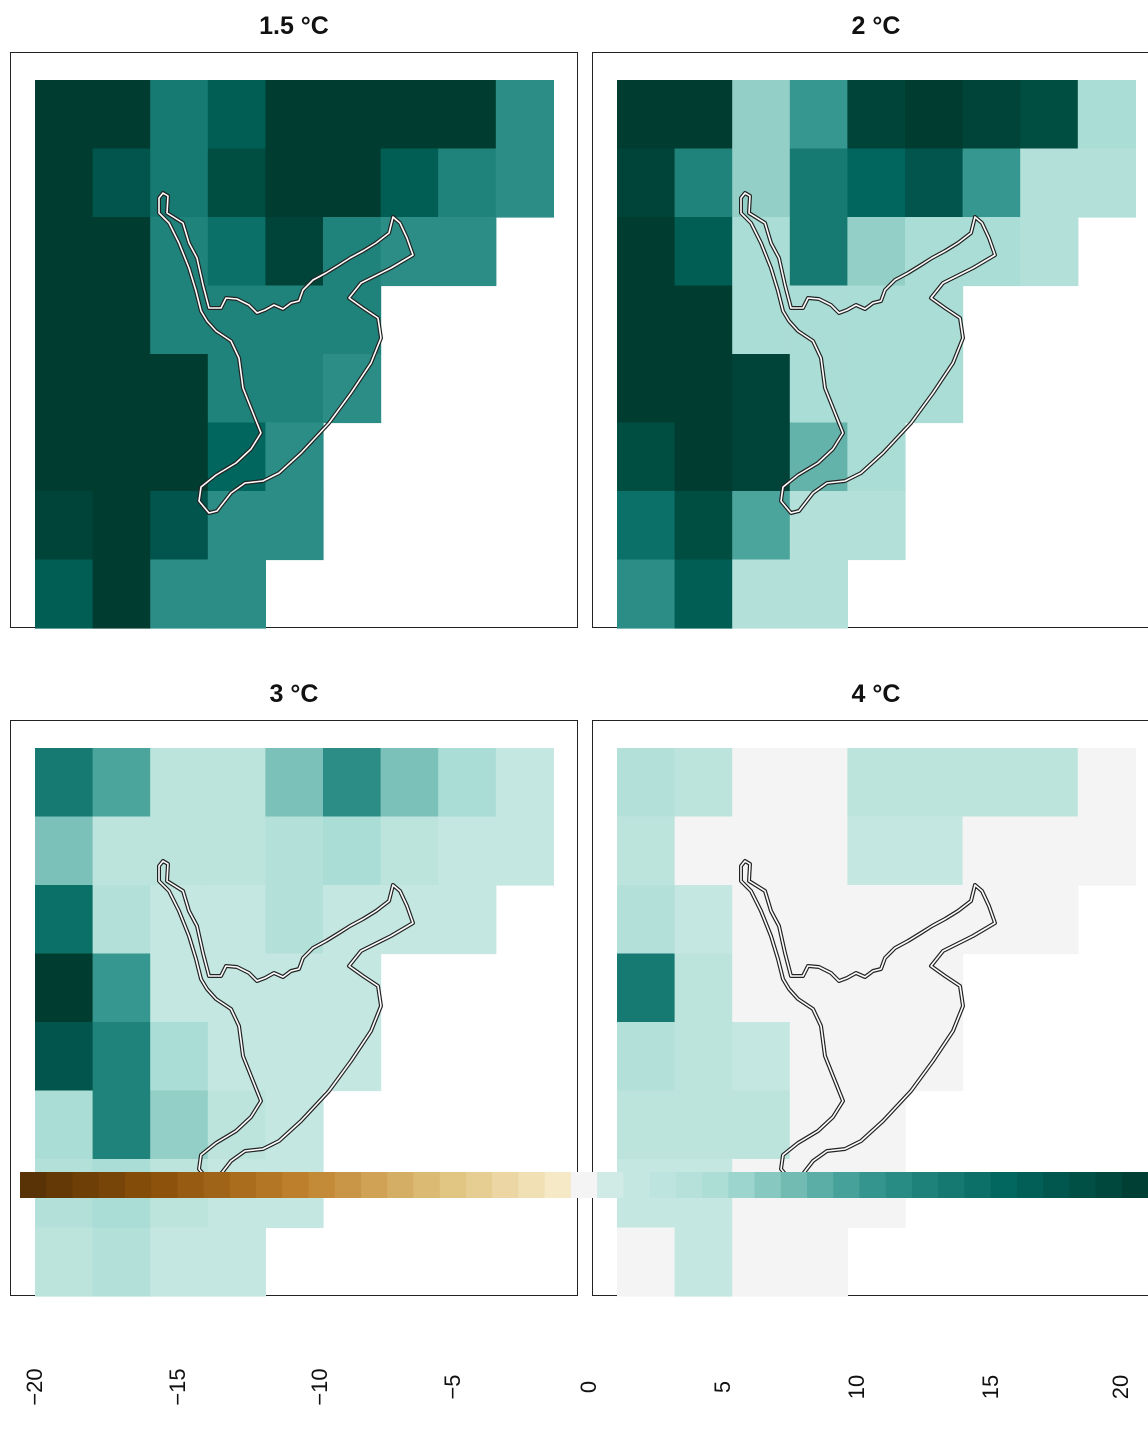 Image resolution: width=1148 pixels, height=1455 pixels. Describe the element at coordinates (294, 26) in the screenshot. I see `panel-title-1: 1.5 °C` at that location.